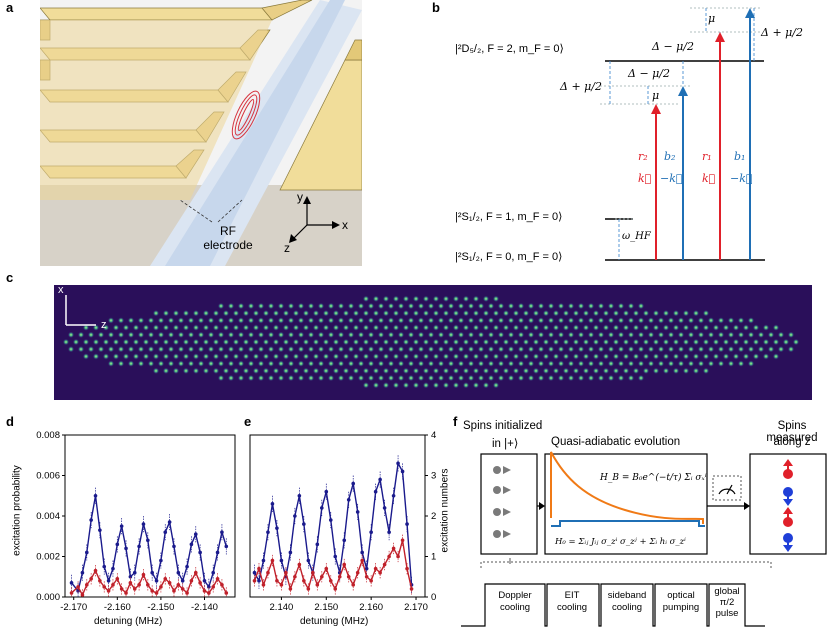  What do you see at coordinates (681, 601) in the screenshot?
I see `step-optical: optical pumping` at bounding box center [681, 601].